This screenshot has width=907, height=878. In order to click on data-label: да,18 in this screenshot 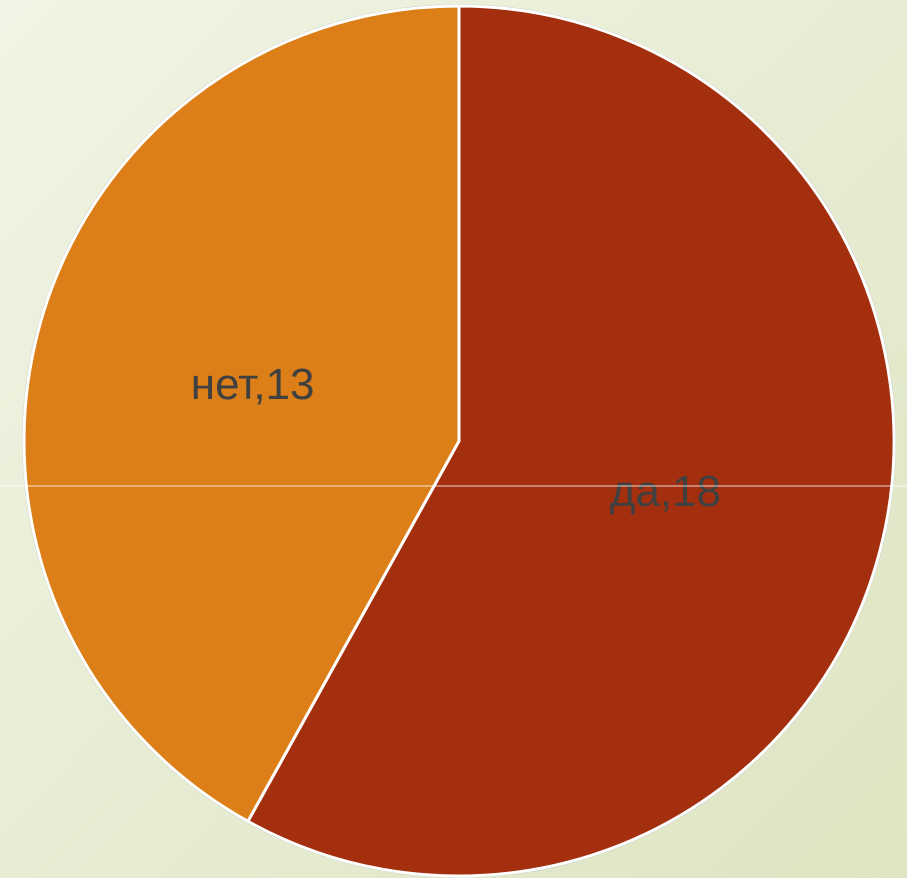, I will do `click(665, 491)`.